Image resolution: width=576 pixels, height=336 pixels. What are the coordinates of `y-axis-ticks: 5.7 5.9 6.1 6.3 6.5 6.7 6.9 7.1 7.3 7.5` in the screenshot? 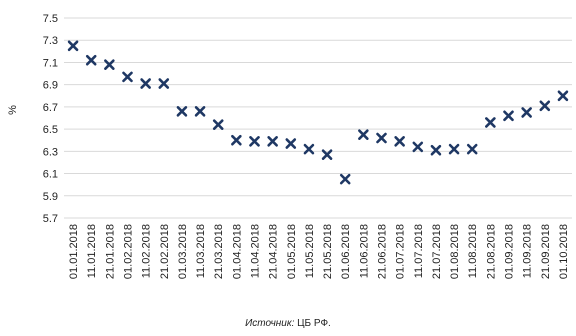 It's located at (50, 119).